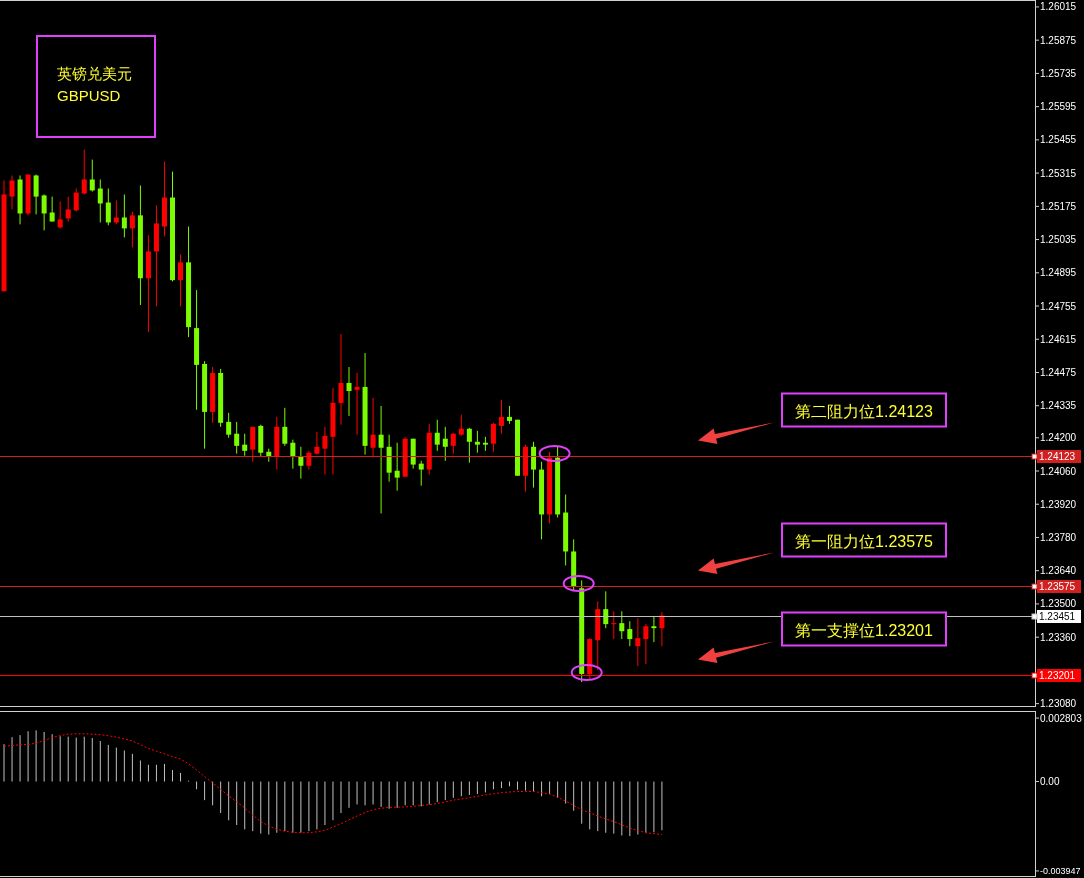 This screenshot has width=1084, height=878. I want to click on y-tick-label: 0.00, so click(1050, 782).